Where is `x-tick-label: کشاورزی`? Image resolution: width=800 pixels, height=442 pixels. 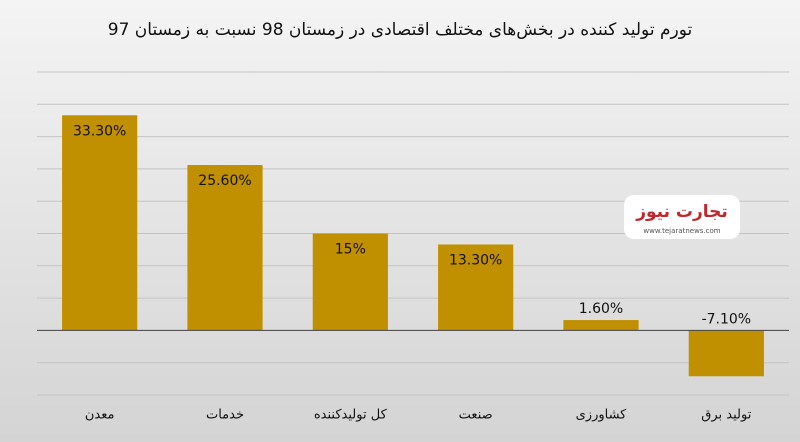 x-tick-label: کشاورزی is located at coordinates (602, 415).